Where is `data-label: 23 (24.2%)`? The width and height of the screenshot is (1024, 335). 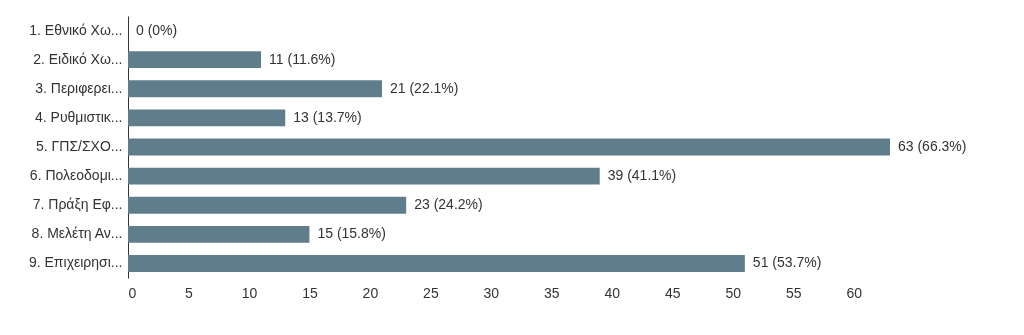
data-label: 23 (24.2%) is located at coordinates (448, 204).